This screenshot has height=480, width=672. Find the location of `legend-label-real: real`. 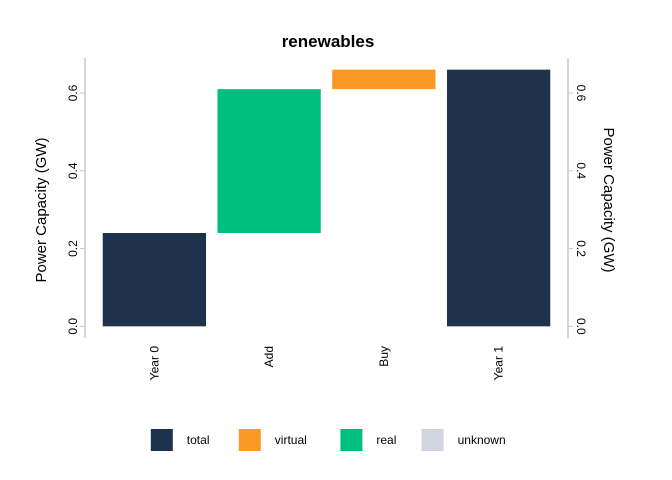

legend-label-real: real is located at coordinates (386, 440).